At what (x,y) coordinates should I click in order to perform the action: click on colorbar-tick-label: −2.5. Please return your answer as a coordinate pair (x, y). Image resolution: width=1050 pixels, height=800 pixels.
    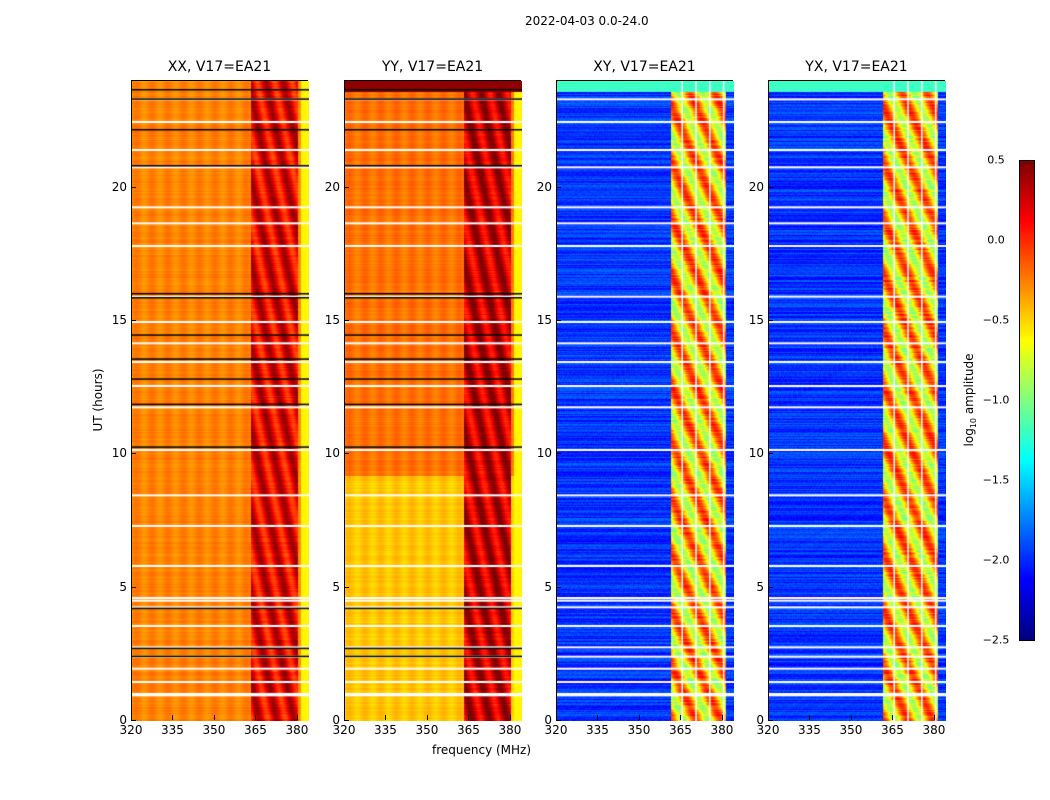
    Looking at the image, I should click on (996, 640).